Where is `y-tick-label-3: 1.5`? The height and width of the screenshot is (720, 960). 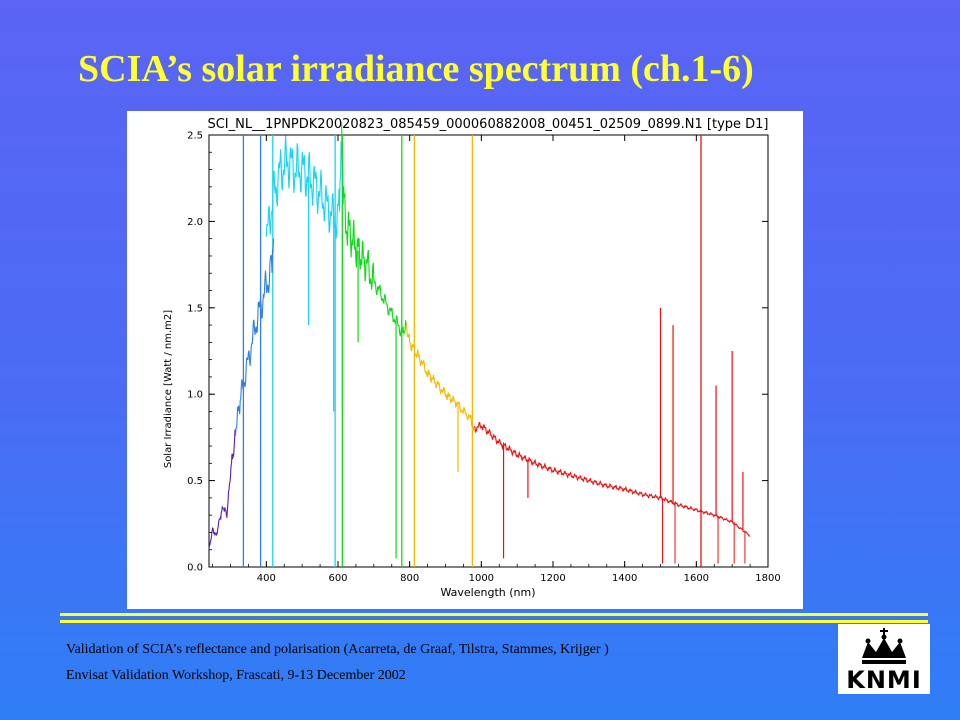
y-tick-label-3: 1.5 is located at coordinates (195, 308).